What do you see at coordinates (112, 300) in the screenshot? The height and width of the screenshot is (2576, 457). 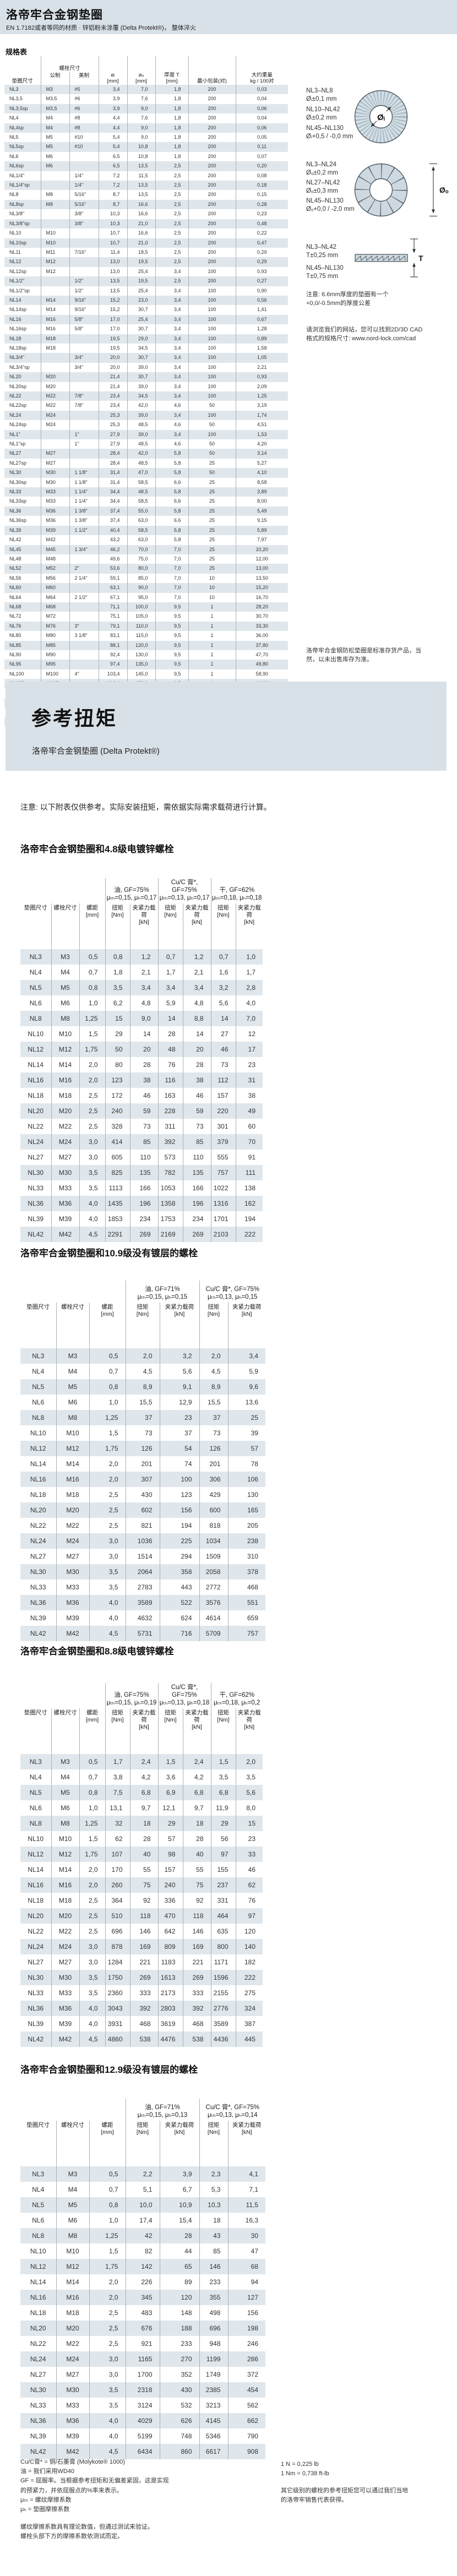 I see `table-cell: 15,2` at bounding box center [112, 300].